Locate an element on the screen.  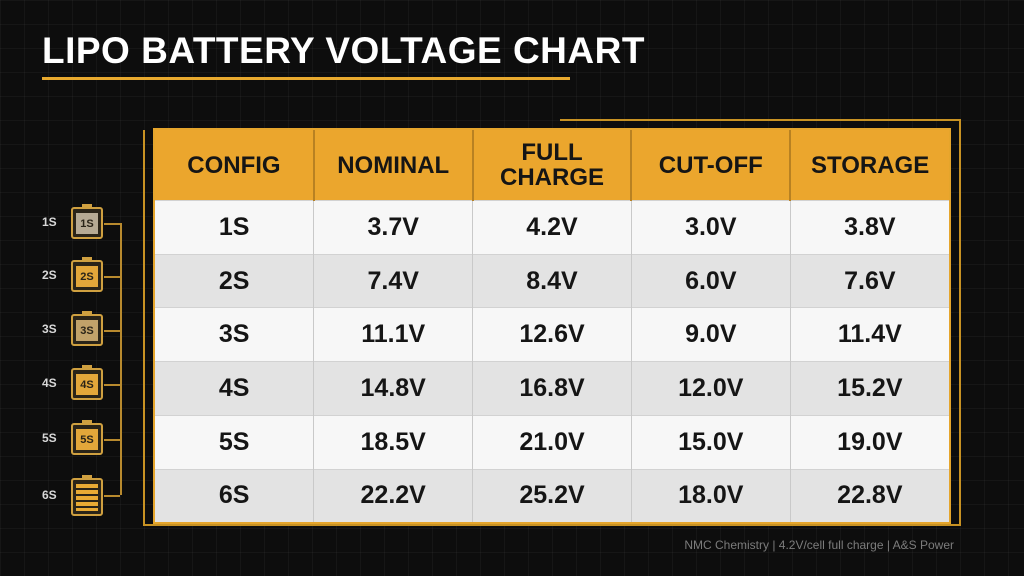
header-full-charge: FULL CHARGE is located at coordinates (552, 165).